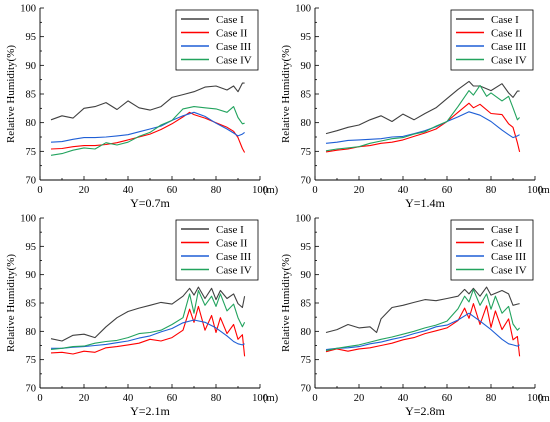  I want to click on x-axis-title: Y=0.7m, so click(150, 203).